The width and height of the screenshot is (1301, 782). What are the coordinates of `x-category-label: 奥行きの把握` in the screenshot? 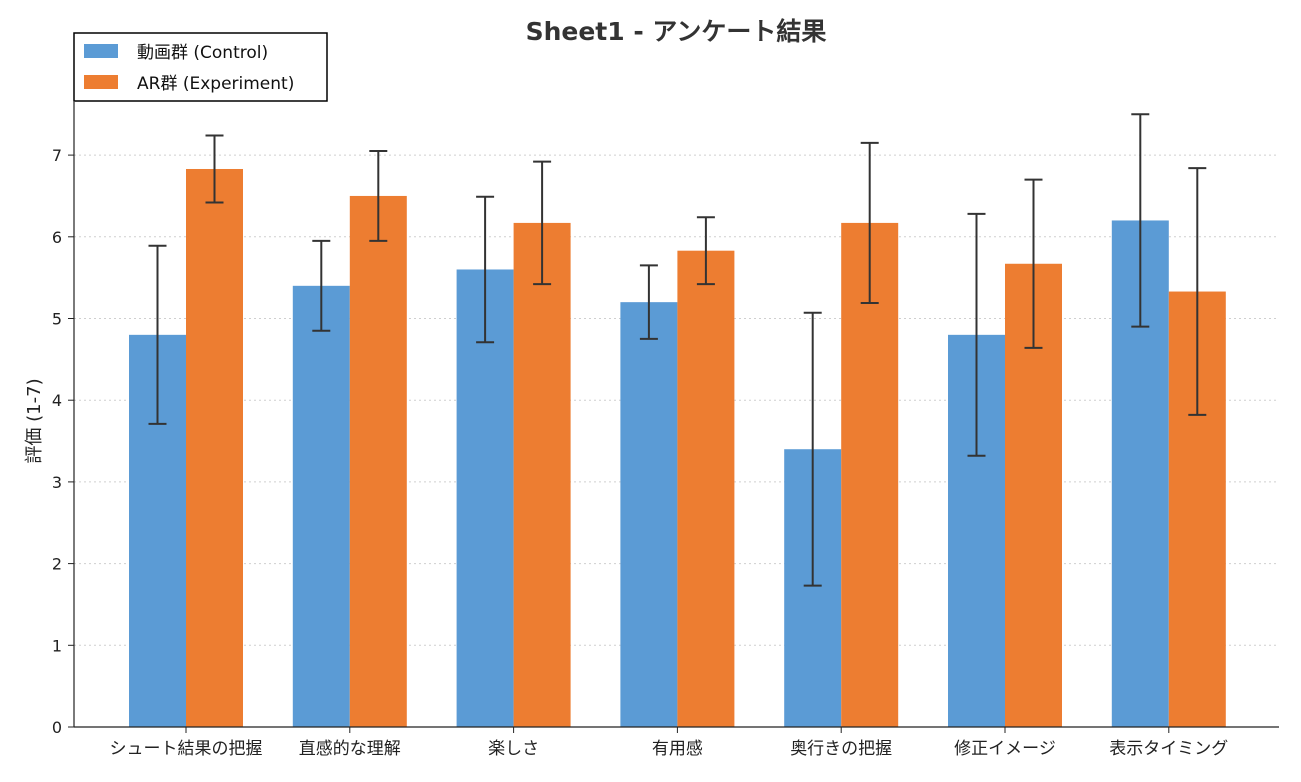 It's located at (841, 749).